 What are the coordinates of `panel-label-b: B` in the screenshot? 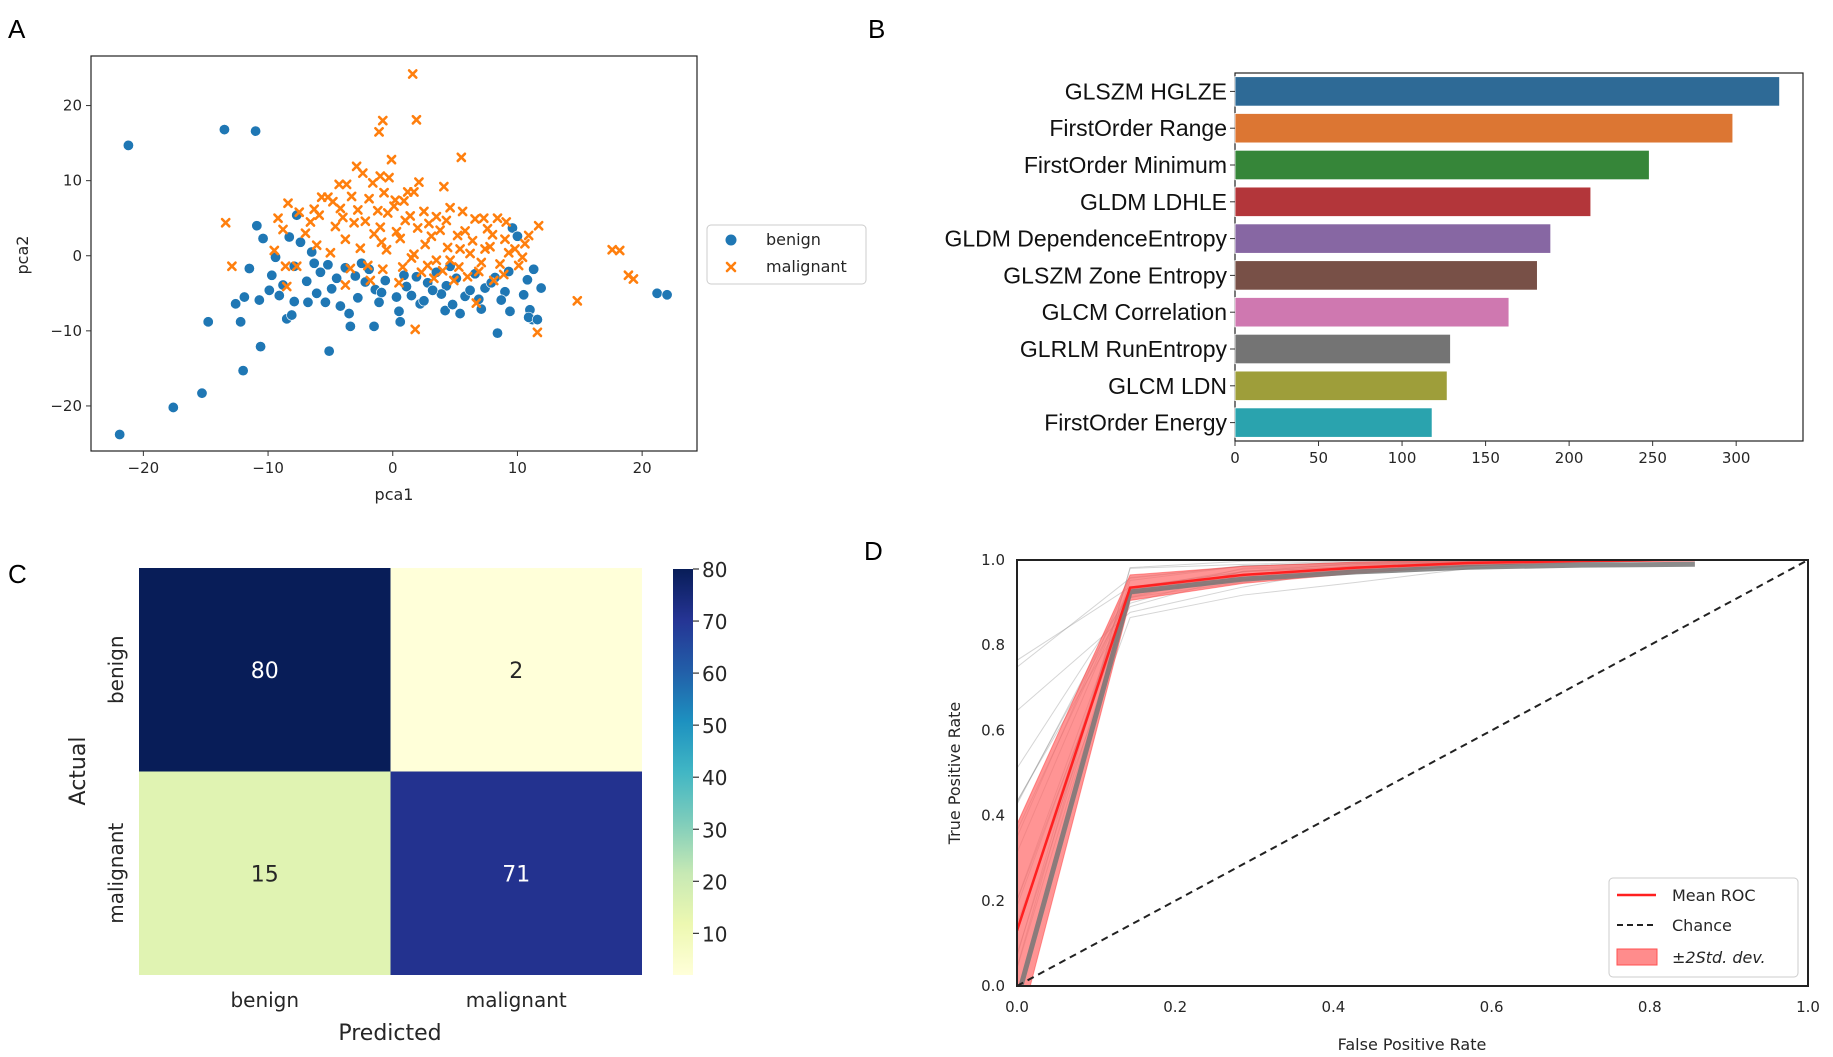 It's located at (876, 29).